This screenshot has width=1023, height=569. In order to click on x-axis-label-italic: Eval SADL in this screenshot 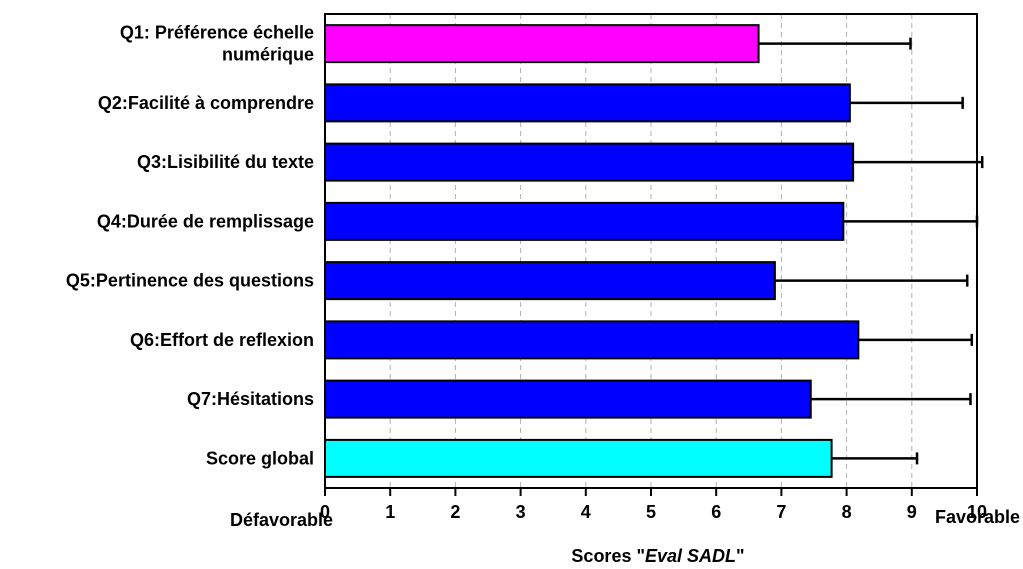, I will do `click(690, 556)`.